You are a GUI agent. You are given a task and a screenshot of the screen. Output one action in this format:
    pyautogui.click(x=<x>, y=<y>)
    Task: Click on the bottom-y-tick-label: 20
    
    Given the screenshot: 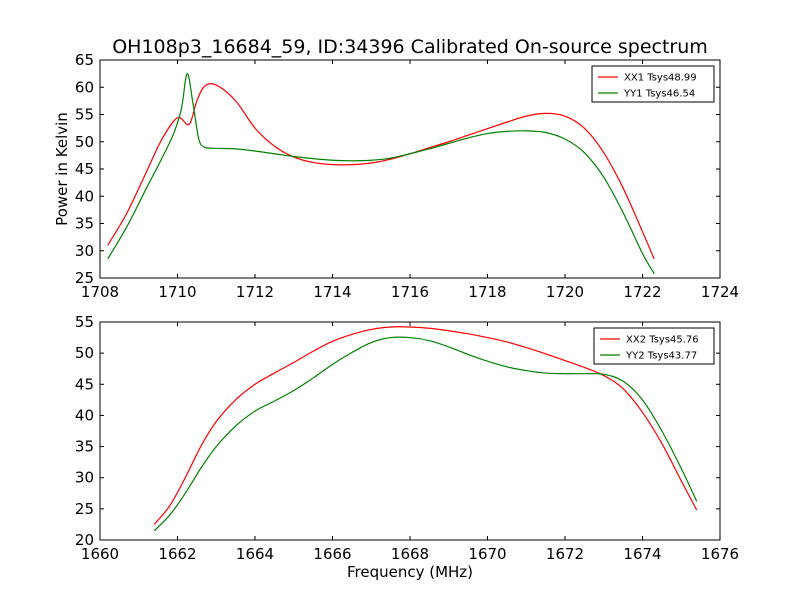 What is the action you would take?
    pyautogui.click(x=84, y=540)
    